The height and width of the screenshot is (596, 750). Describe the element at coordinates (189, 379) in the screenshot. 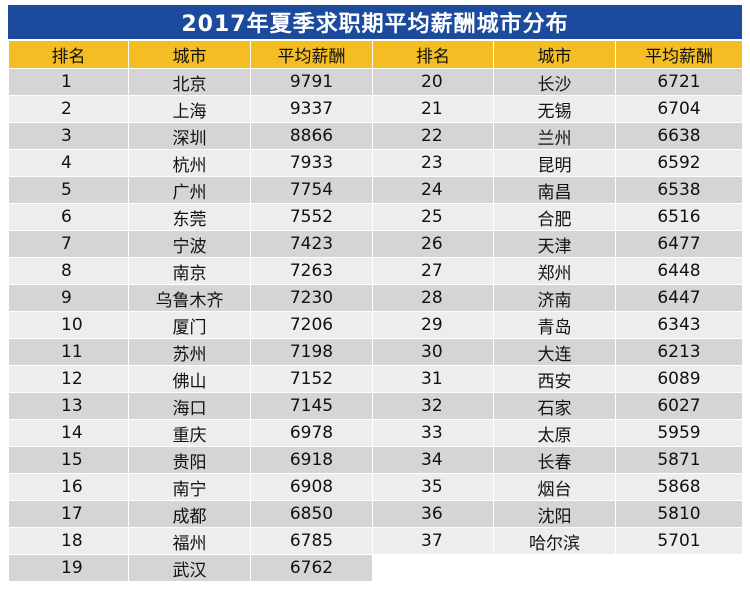

I see `city-cell: 佛山` at that location.